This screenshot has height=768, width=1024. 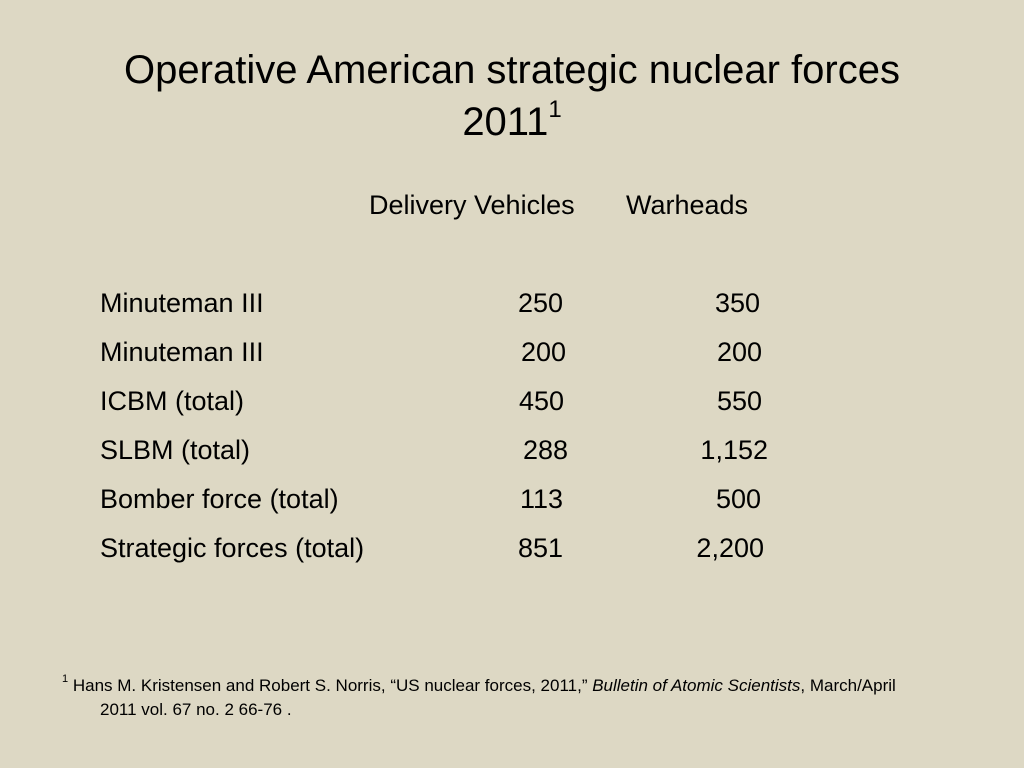 What do you see at coordinates (687, 205) in the screenshot?
I see `header-warheads: Warheads` at bounding box center [687, 205].